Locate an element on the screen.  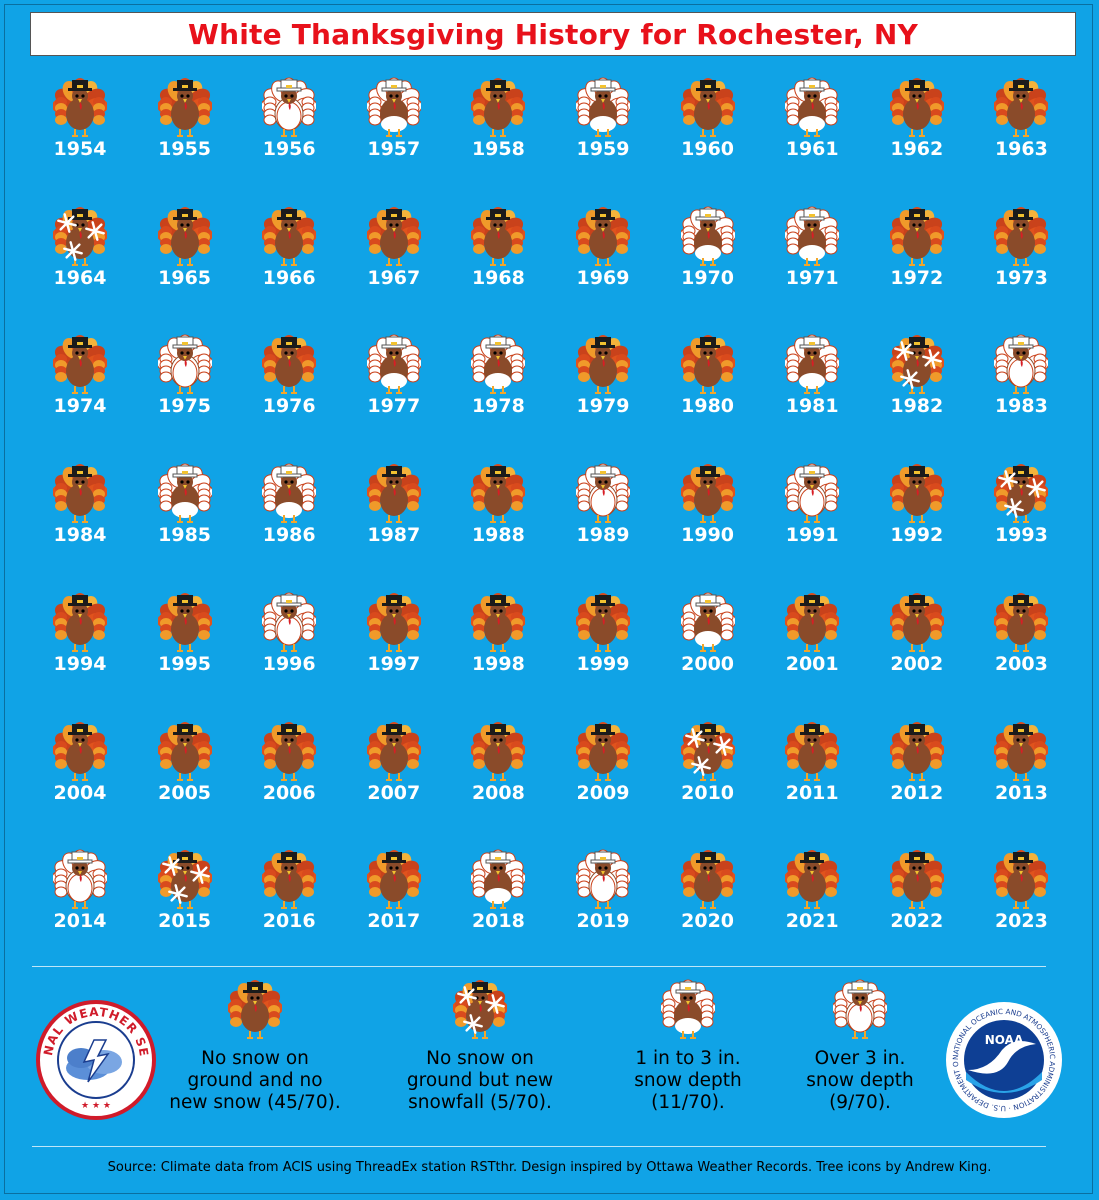
year-cell: 2014 is located at coordinates (80, 908).